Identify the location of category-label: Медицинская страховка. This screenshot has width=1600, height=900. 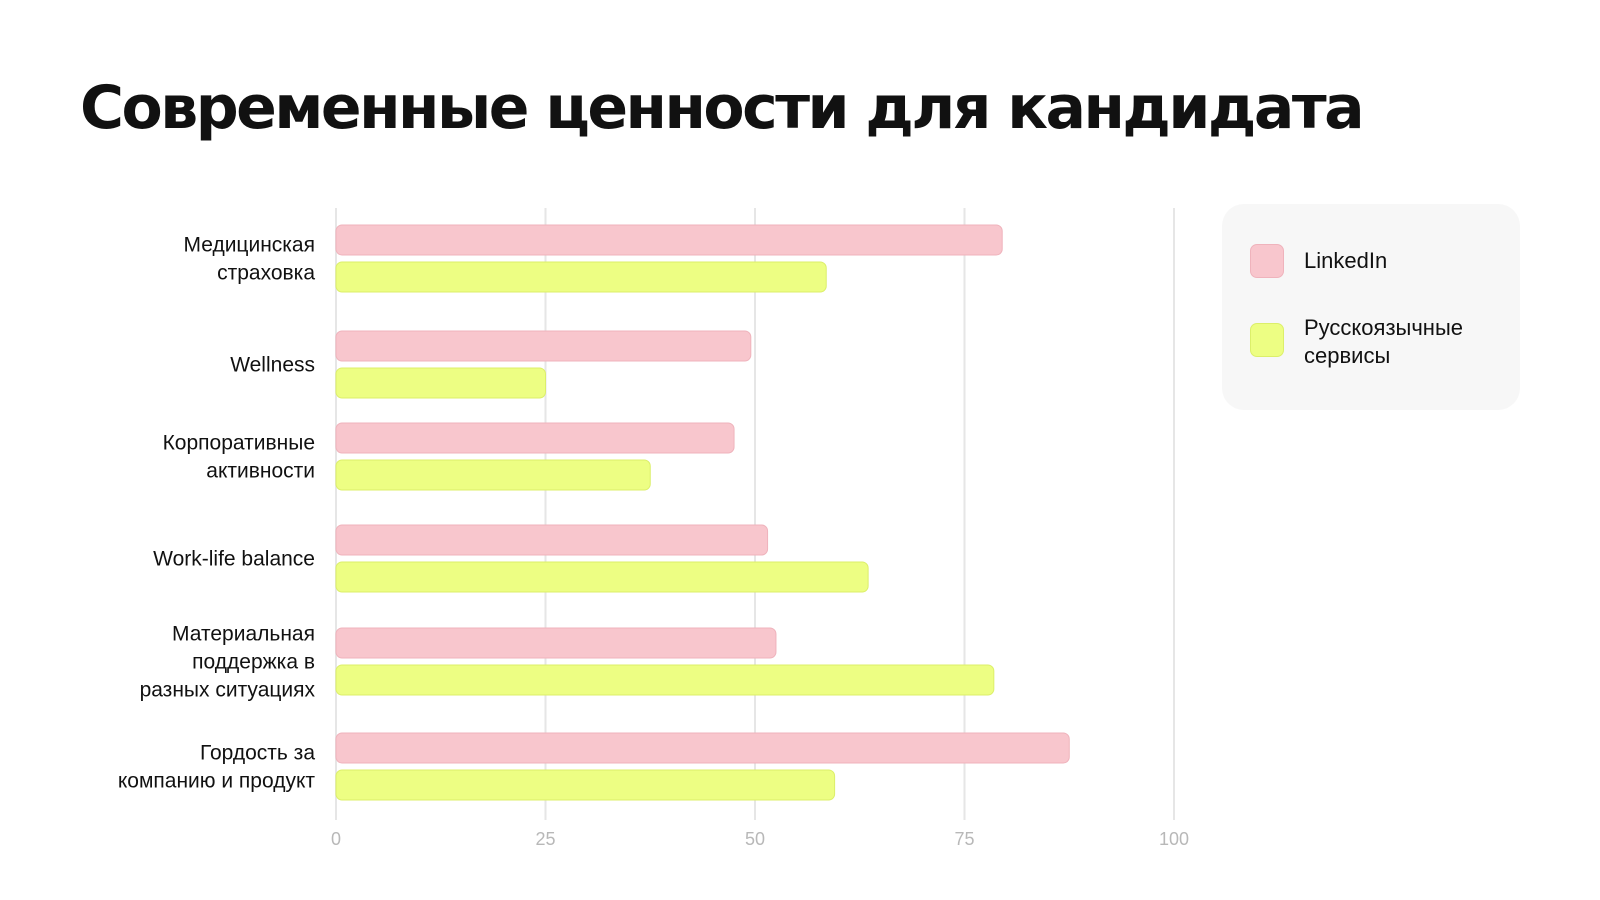
(250, 259).